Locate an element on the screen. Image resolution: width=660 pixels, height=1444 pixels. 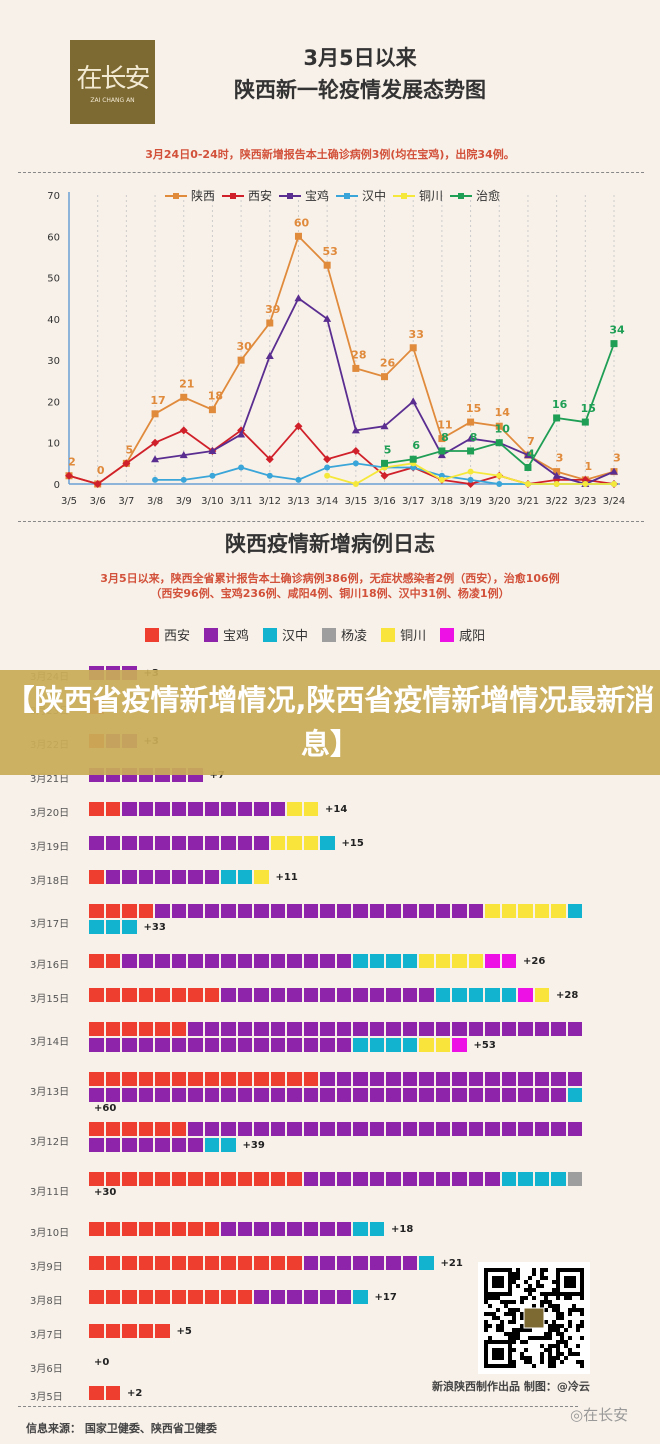
data-label: 1 is located at coordinates (588, 466).